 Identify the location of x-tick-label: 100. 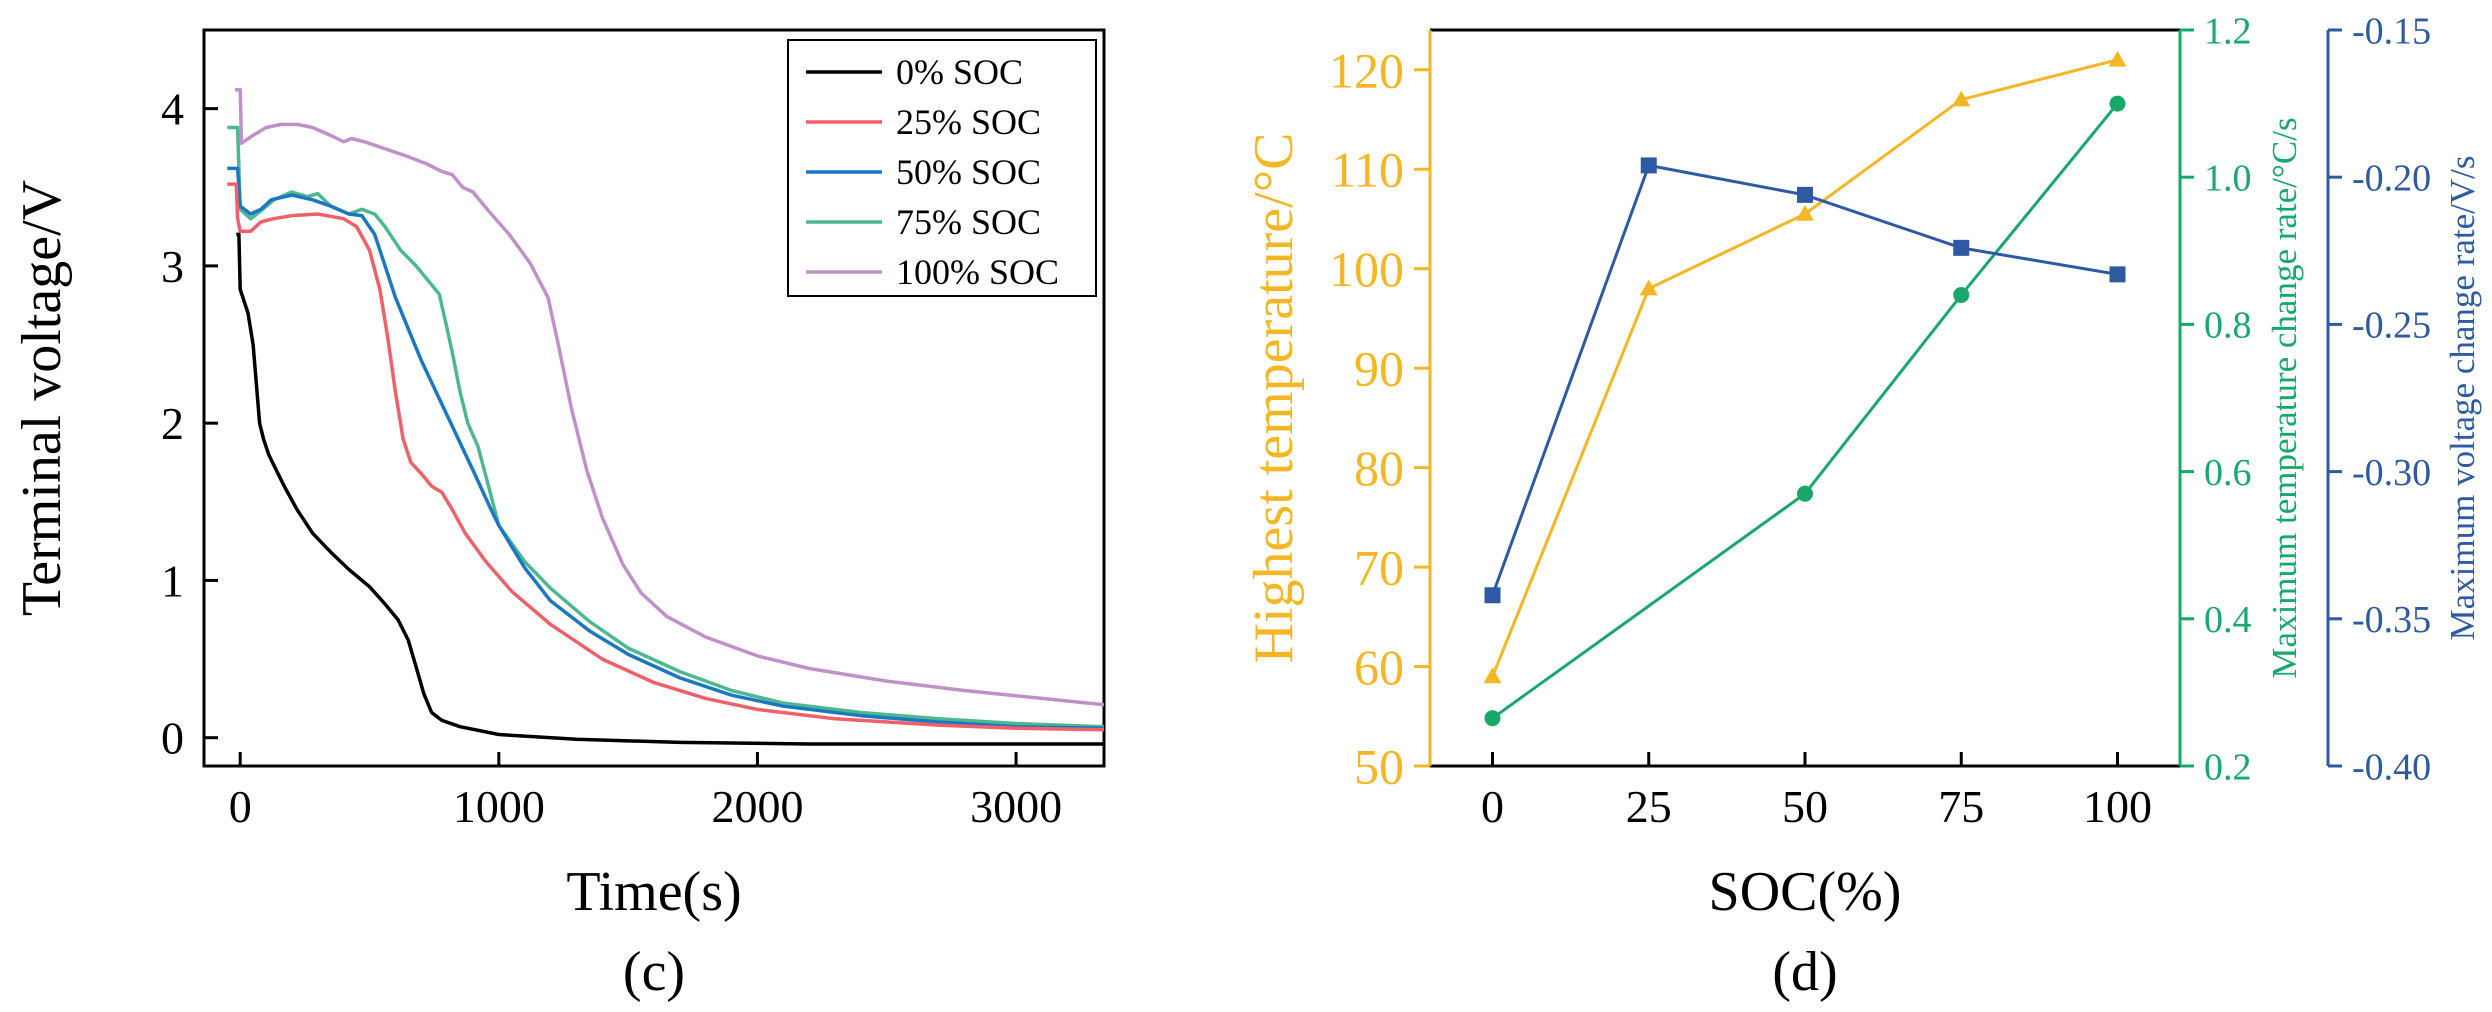
(2117, 806).